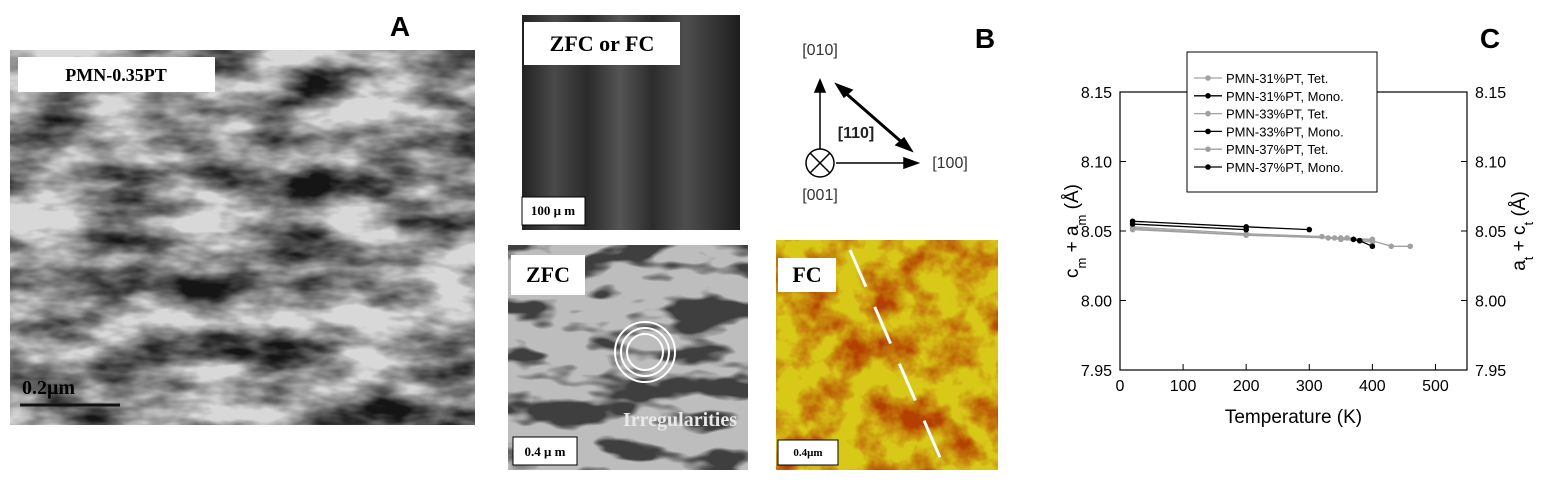 The width and height of the screenshot is (1551, 488). What do you see at coordinates (1490, 371) in the screenshot?
I see `y2-tick-label: 7.95` at bounding box center [1490, 371].